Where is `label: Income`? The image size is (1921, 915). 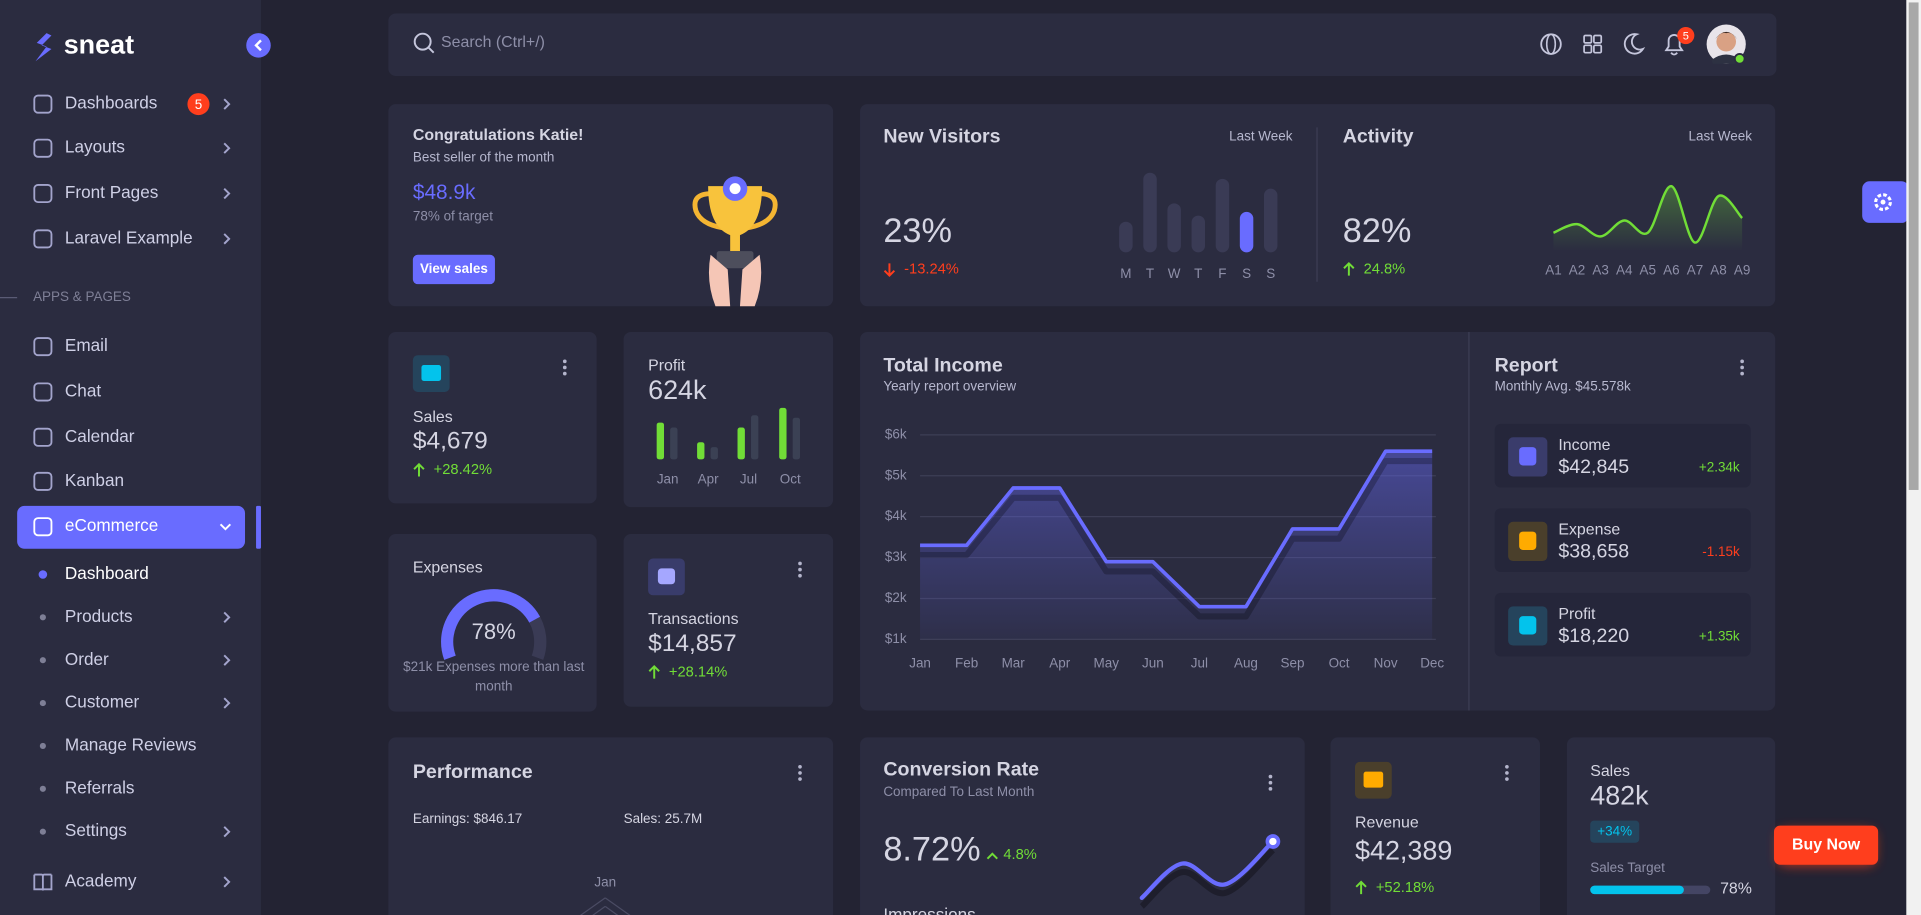 label: Income is located at coordinates (1584, 445).